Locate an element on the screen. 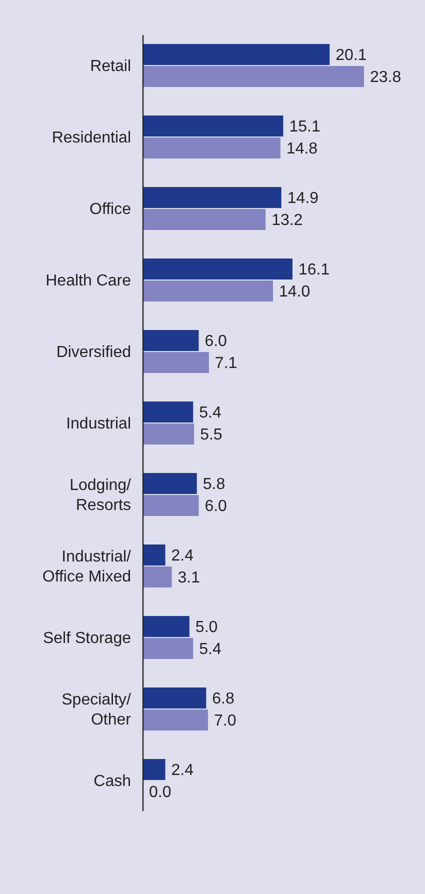  data-label: 3.1 is located at coordinates (189, 578).